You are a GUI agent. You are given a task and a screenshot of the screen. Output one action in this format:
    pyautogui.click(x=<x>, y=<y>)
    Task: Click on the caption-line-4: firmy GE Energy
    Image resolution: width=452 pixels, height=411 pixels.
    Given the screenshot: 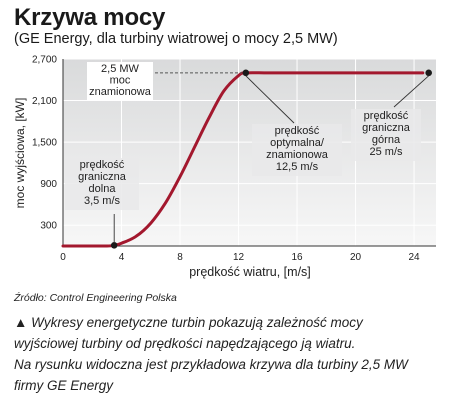 What is the action you would take?
    pyautogui.click(x=64, y=385)
    